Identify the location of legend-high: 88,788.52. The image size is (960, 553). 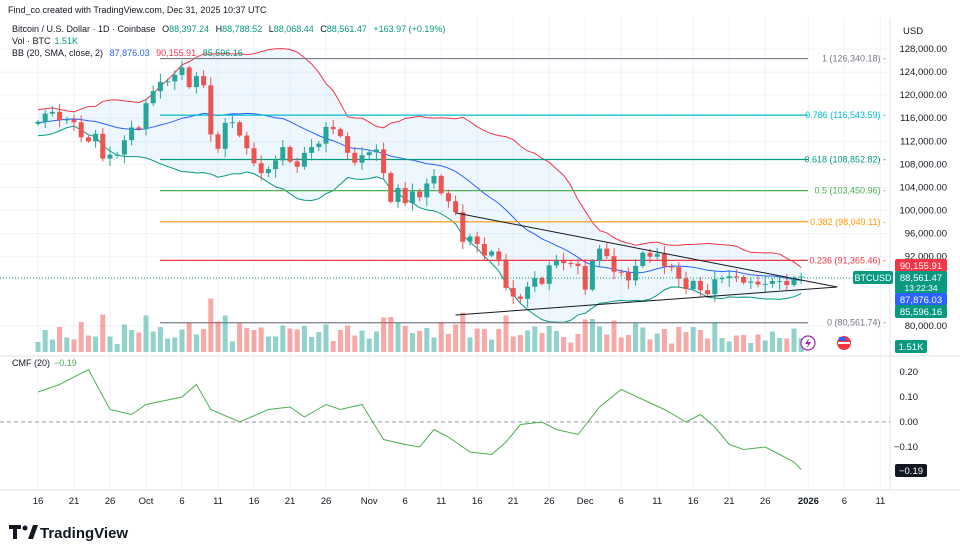
(242, 29).